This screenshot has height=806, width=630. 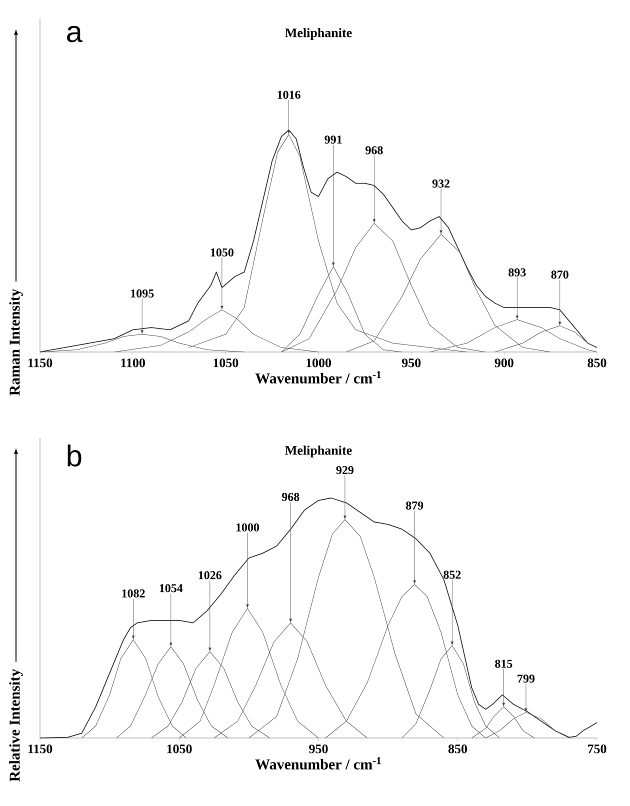 I want to click on annotation: 852, so click(x=452, y=574).